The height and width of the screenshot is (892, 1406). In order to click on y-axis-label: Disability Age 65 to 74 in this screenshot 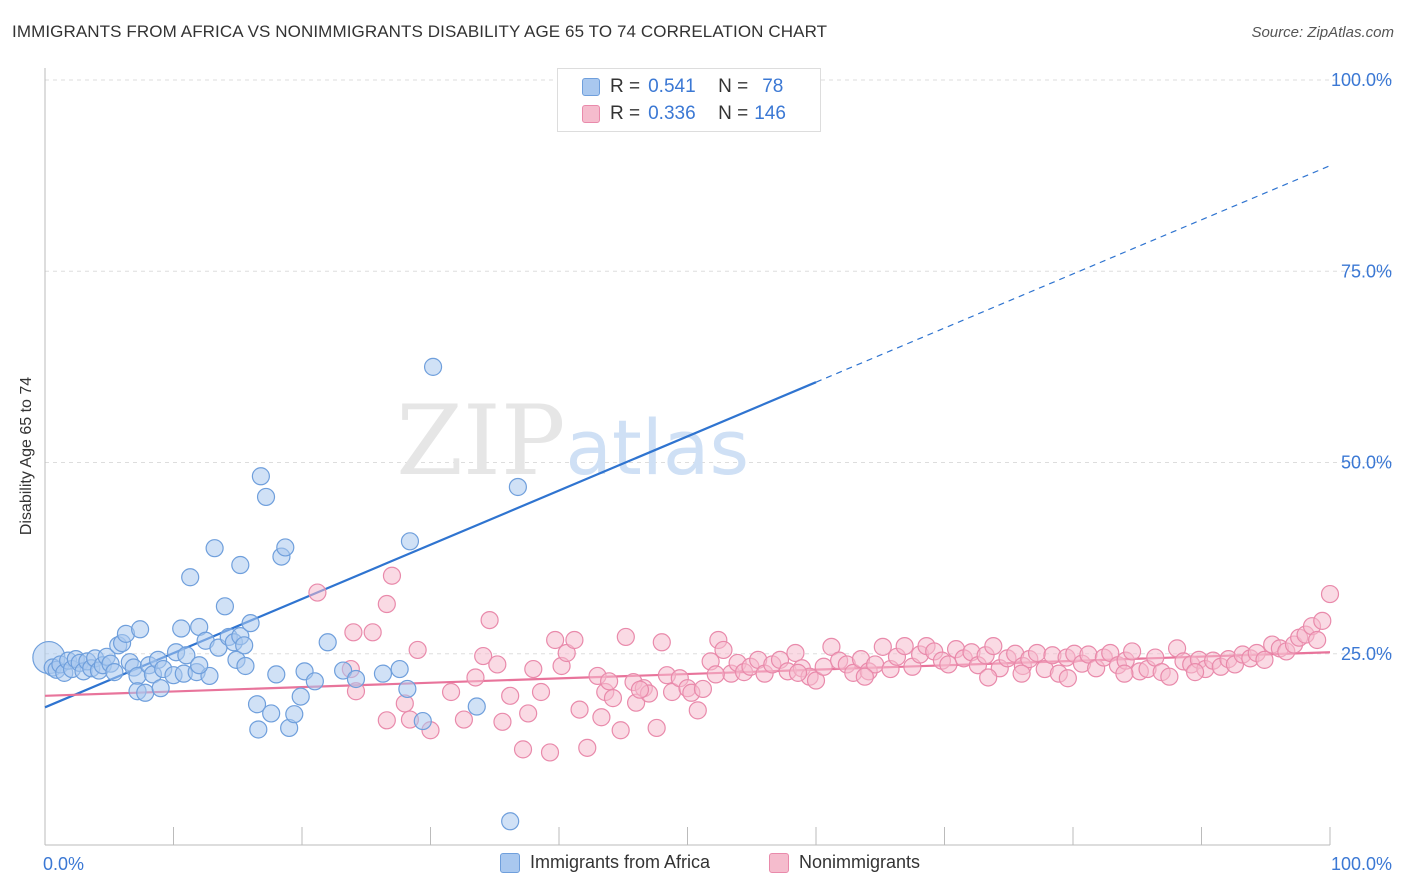, I will do `click(26, 456)`.